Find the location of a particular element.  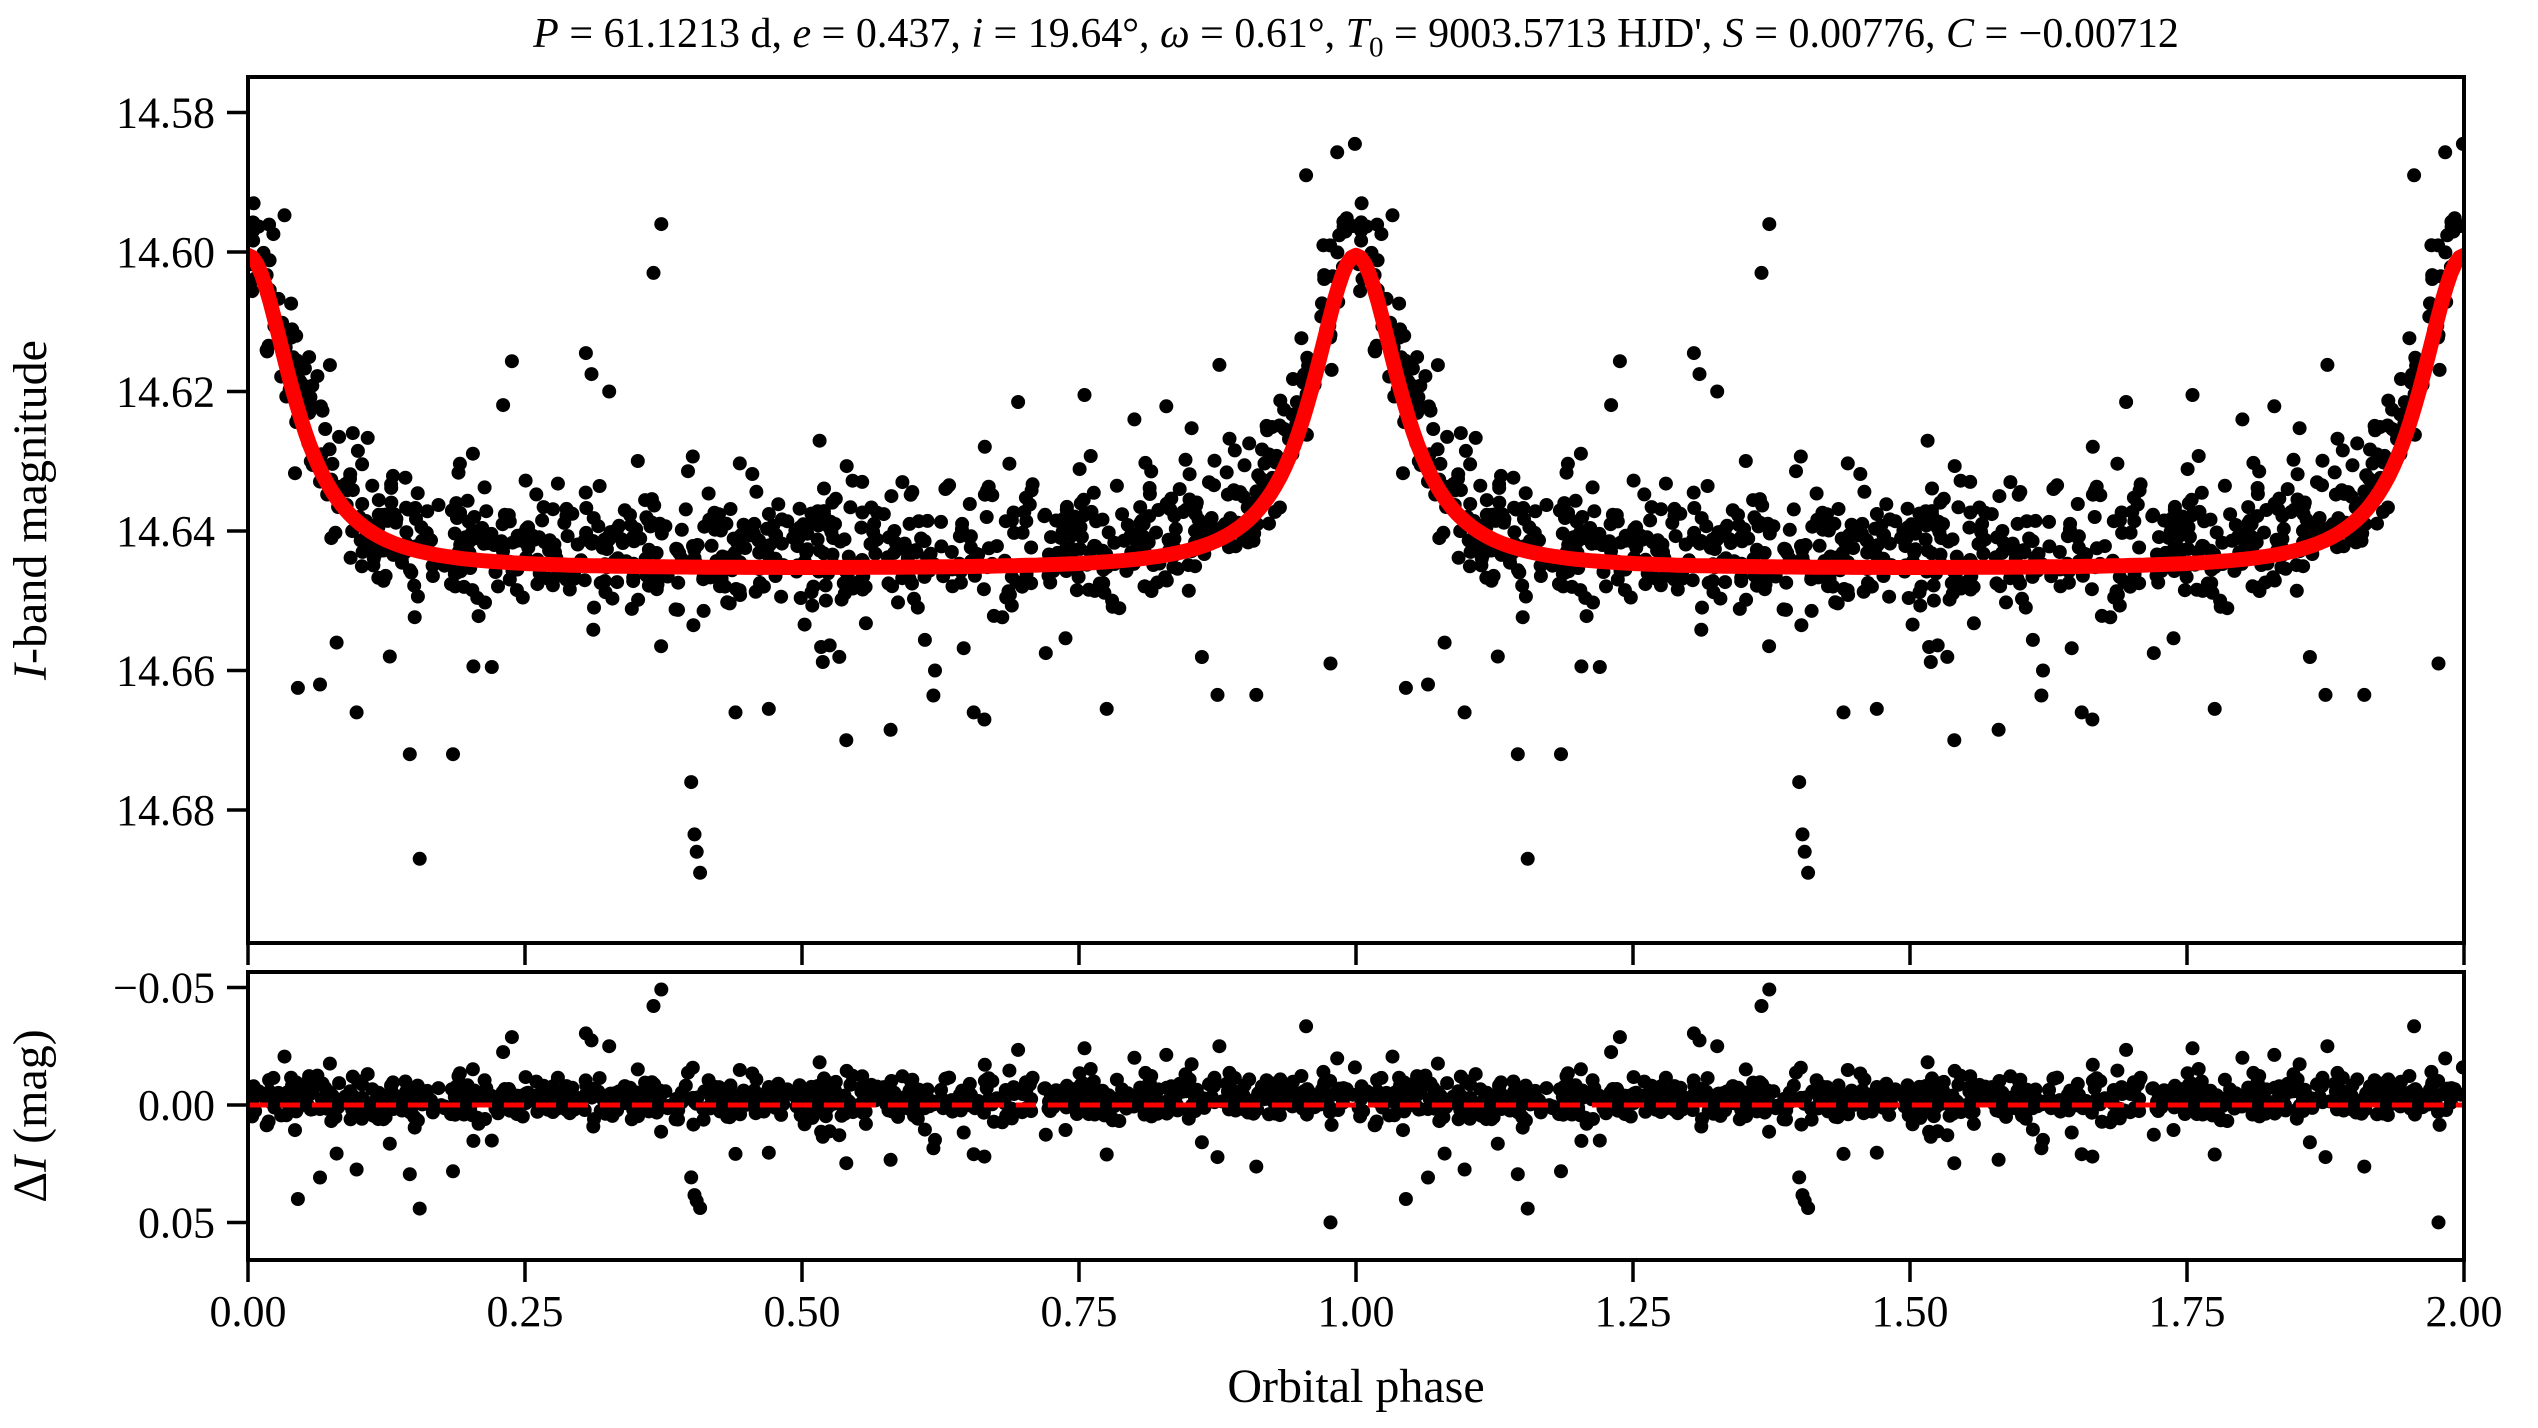

x-tick-label: 2.00 is located at coordinates (2464, 1311).